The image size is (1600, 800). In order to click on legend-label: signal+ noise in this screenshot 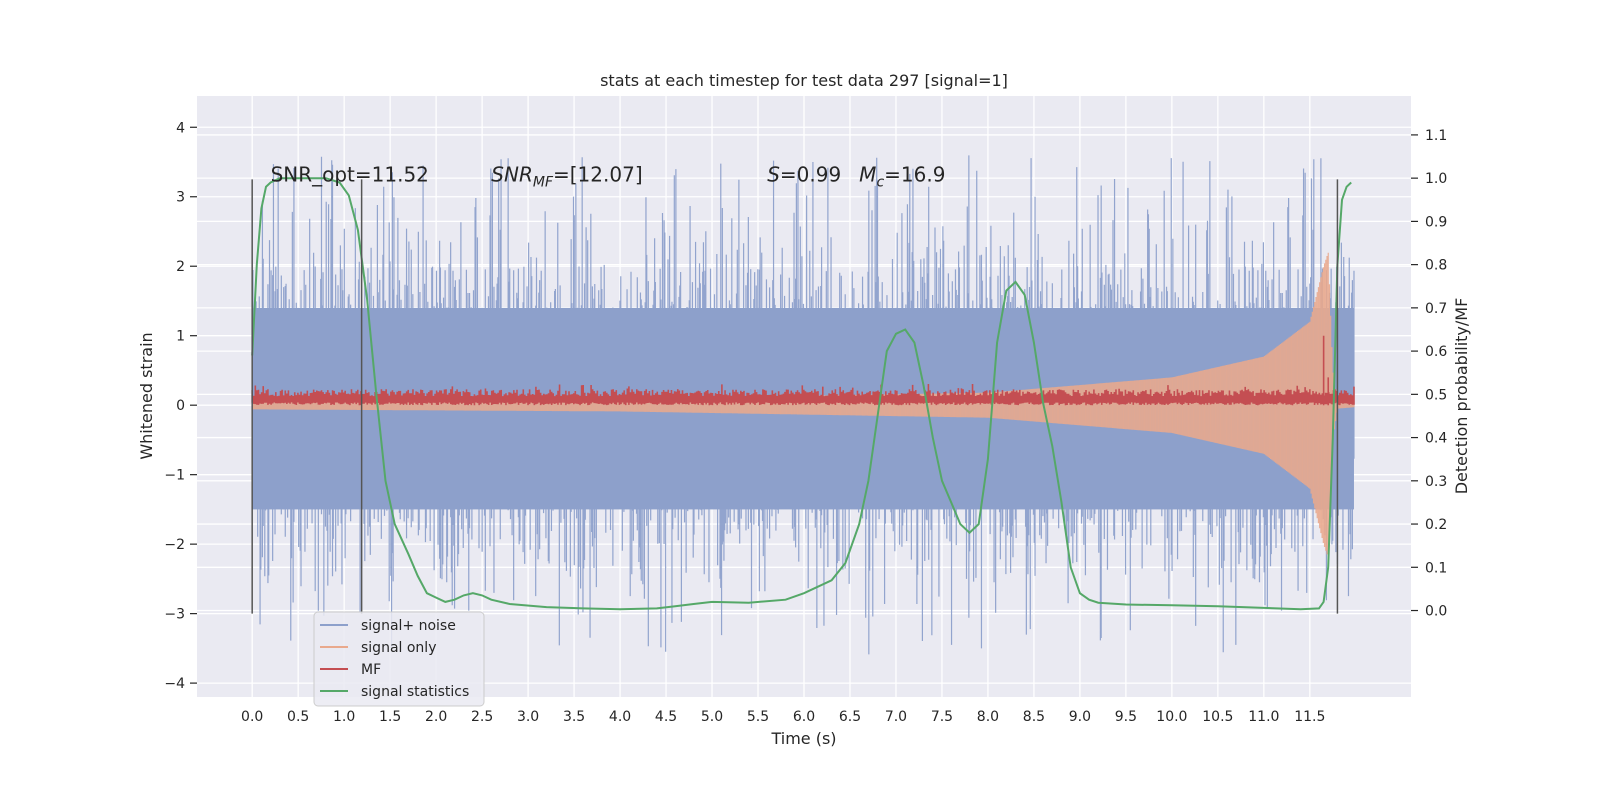, I will do `click(408, 626)`.